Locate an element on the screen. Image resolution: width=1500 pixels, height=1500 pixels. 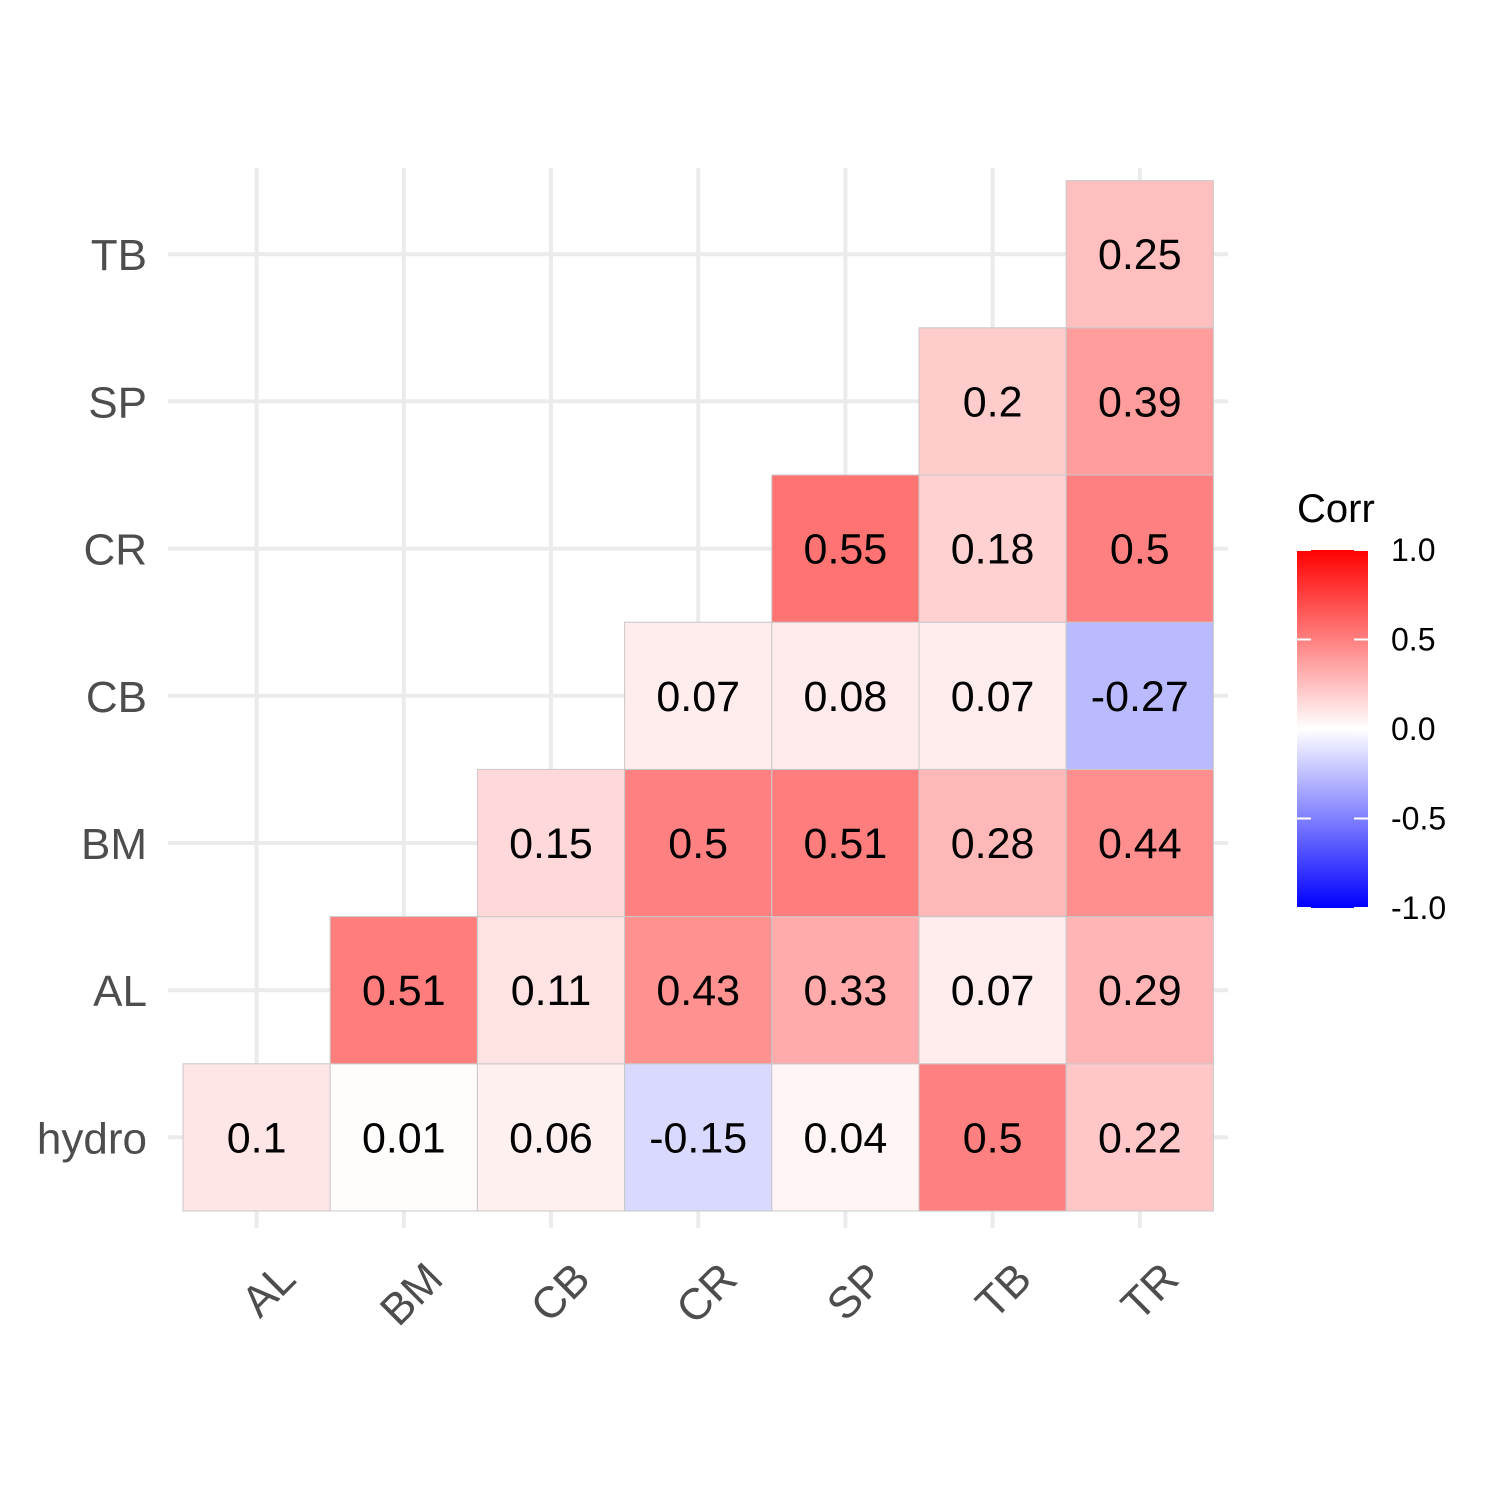
cell-value-label: 0.29 is located at coordinates (1140, 991).